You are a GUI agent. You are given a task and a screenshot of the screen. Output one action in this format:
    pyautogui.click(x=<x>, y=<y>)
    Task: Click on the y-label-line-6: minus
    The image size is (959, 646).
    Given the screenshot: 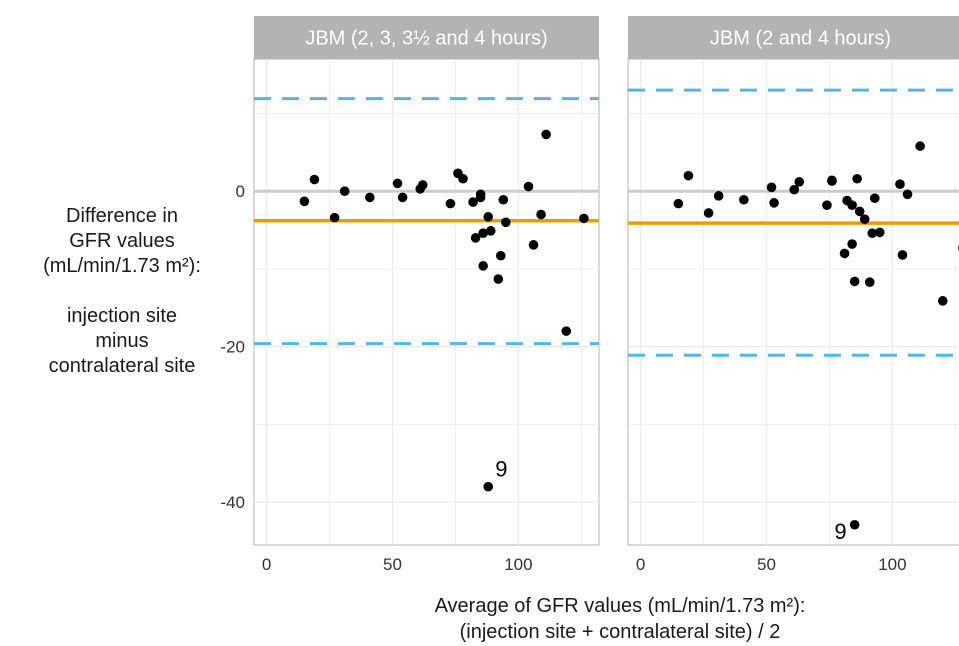 What is the action you would take?
    pyautogui.click(x=122, y=341)
    